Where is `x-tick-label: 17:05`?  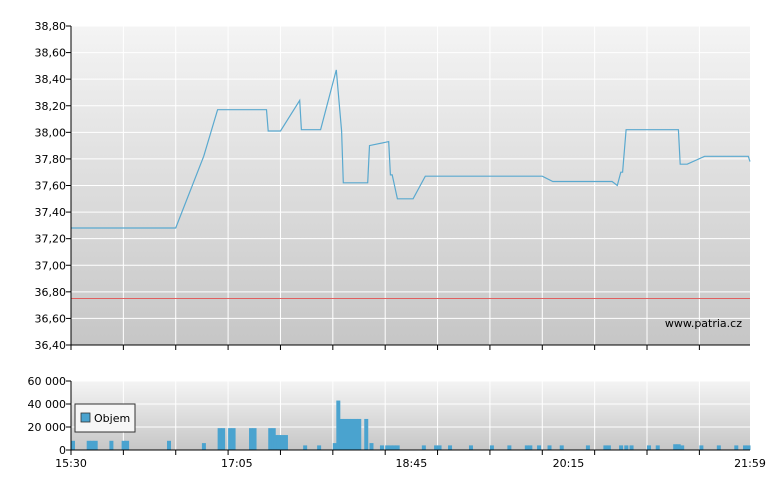
x-tick-label: 17:05 is located at coordinates (237, 463).